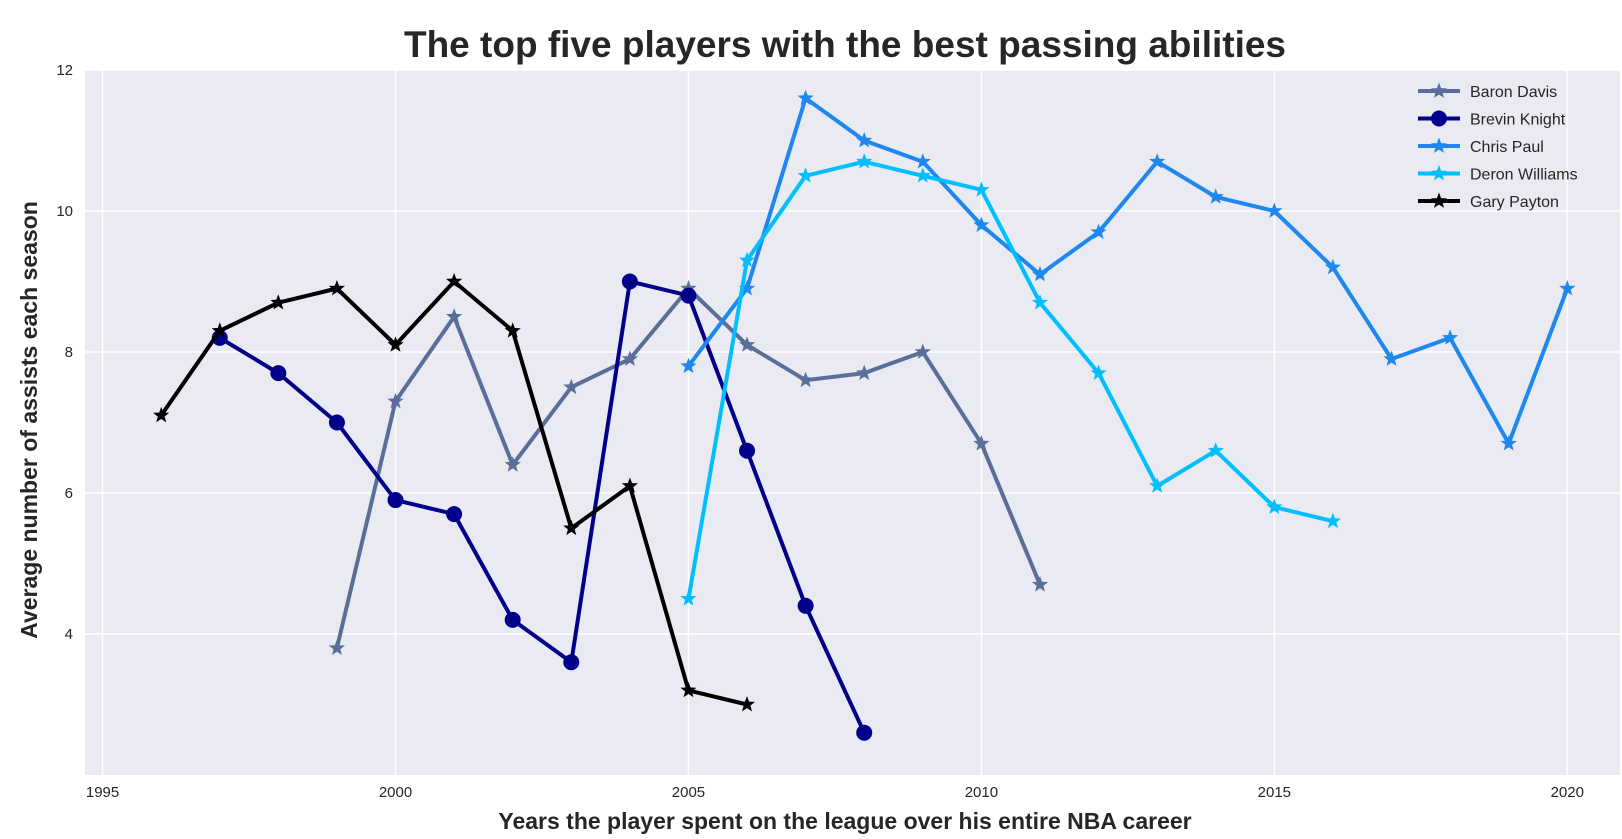  Describe the element at coordinates (688, 792) in the screenshot. I see `x-tick-label: 2005` at that location.